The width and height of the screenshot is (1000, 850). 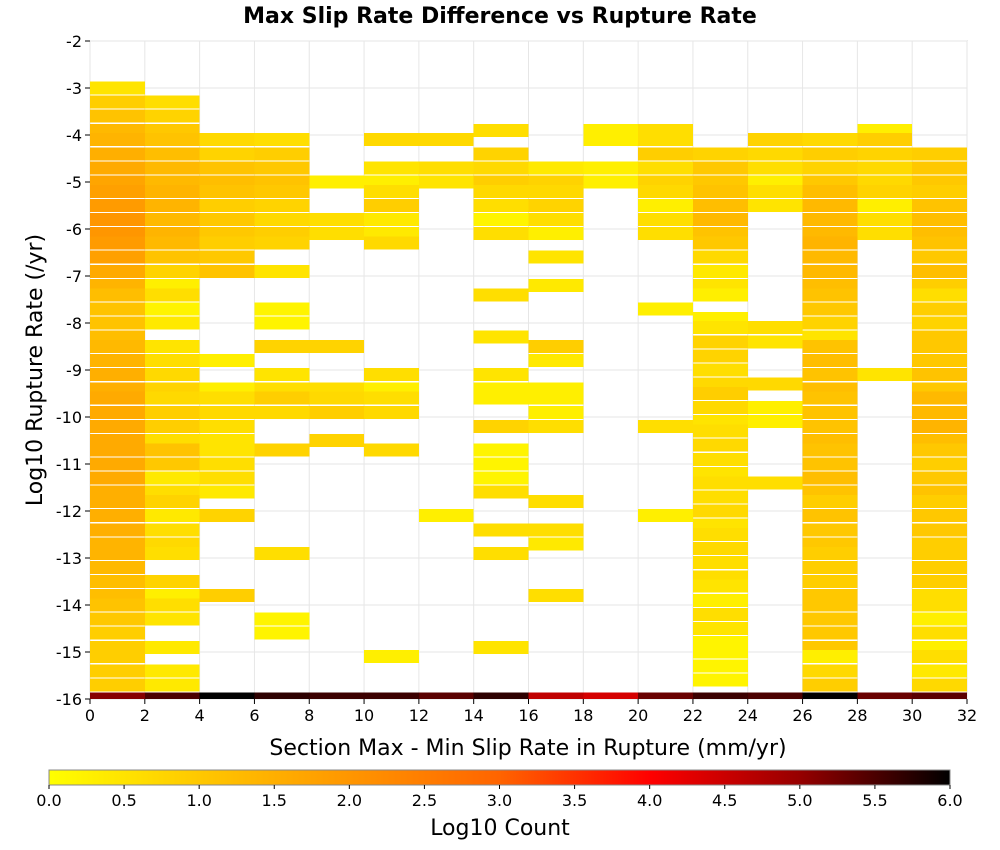 I want to click on x-tick-label: 30, so click(x=912, y=715).